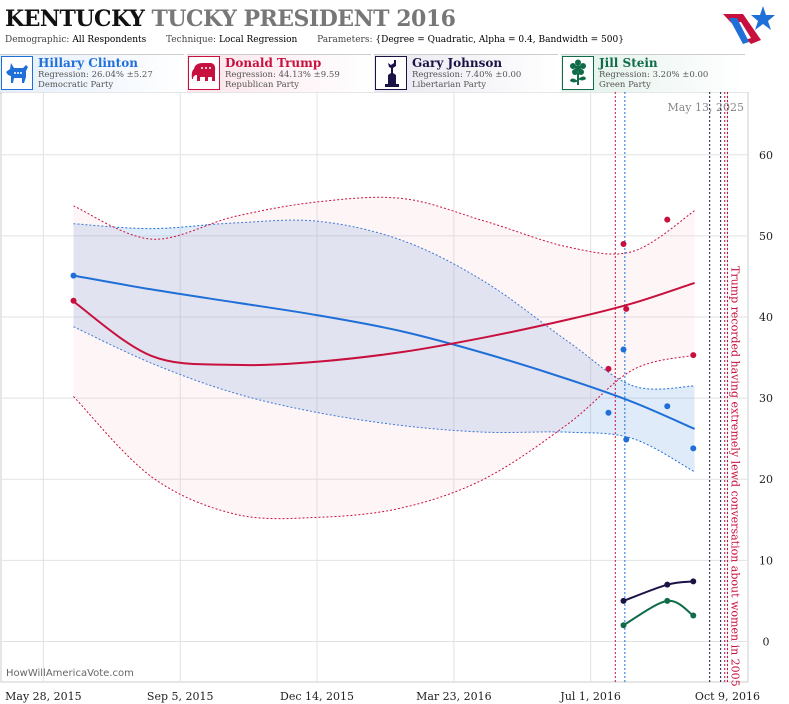 The width and height of the screenshot is (789, 704). Describe the element at coordinates (766, 641) in the screenshot. I see `y-tick-label: 0` at that location.